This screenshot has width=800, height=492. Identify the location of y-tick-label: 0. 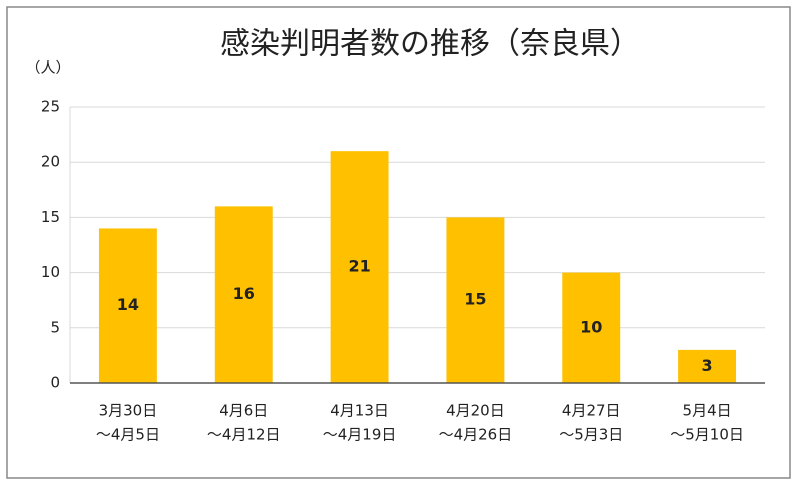
(55, 383).